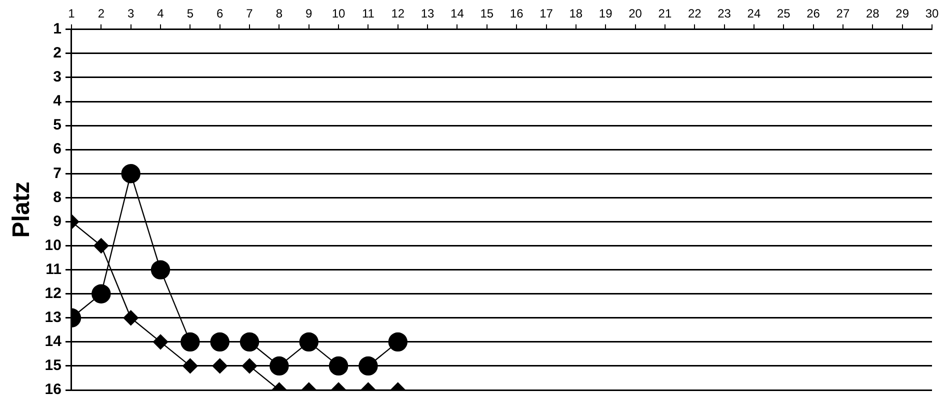  I want to click on x-tick-label: 21, so click(665, 13).